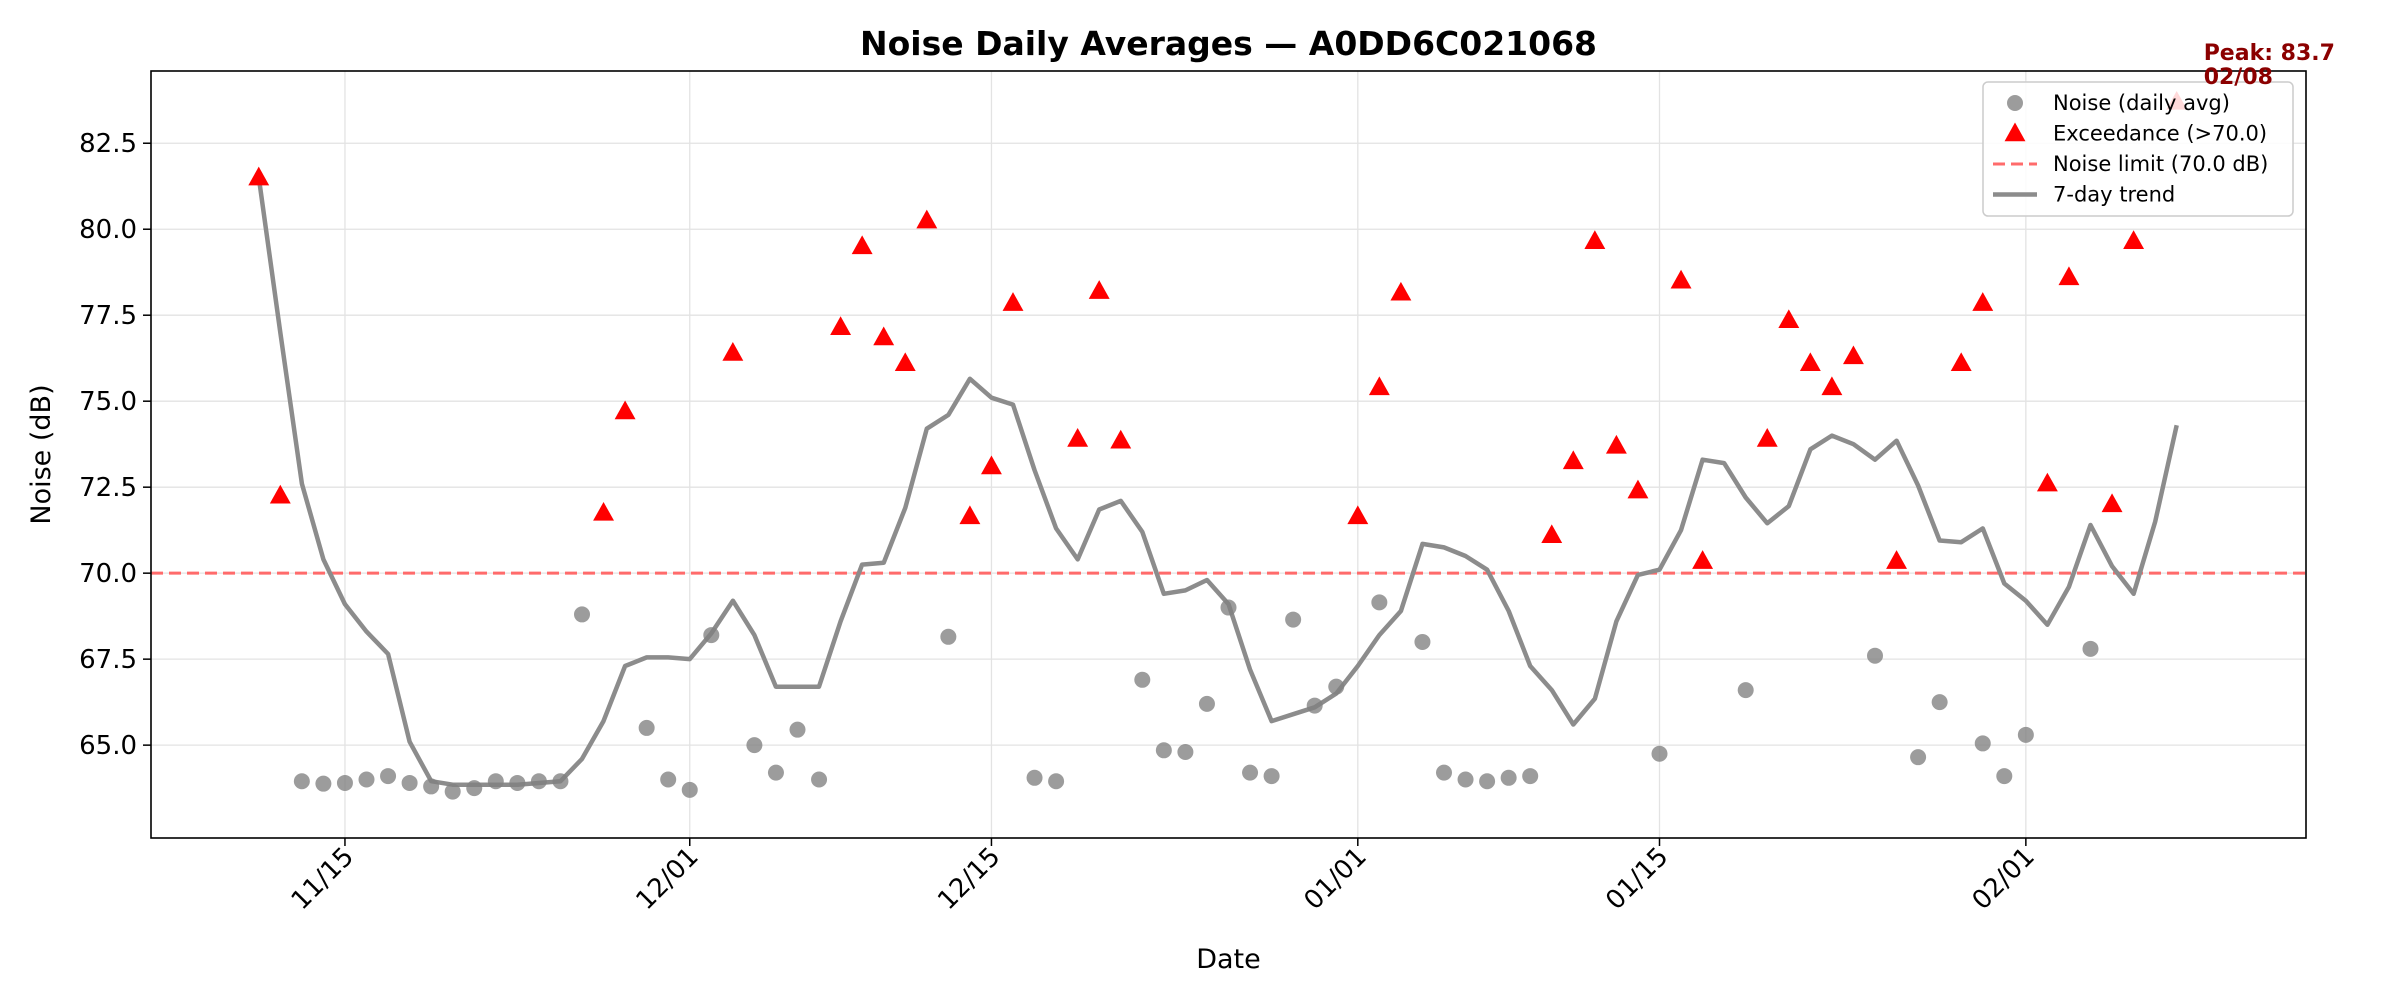  What do you see at coordinates (2015, 132) in the screenshot?
I see `legend-exceedance-swatch` at bounding box center [2015, 132].